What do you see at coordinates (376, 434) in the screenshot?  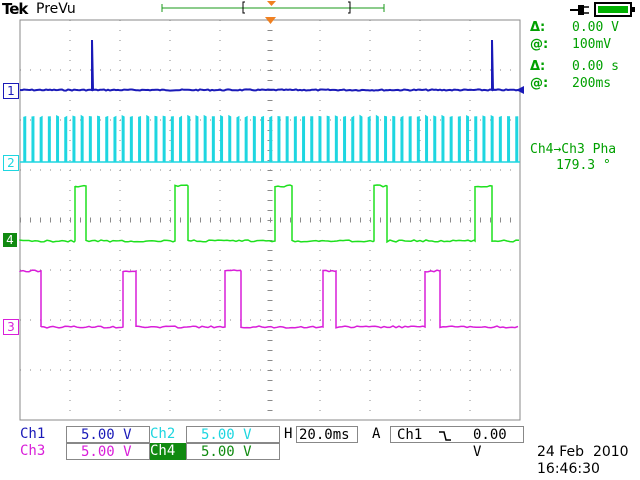 I see `trigger-mode: A` at bounding box center [376, 434].